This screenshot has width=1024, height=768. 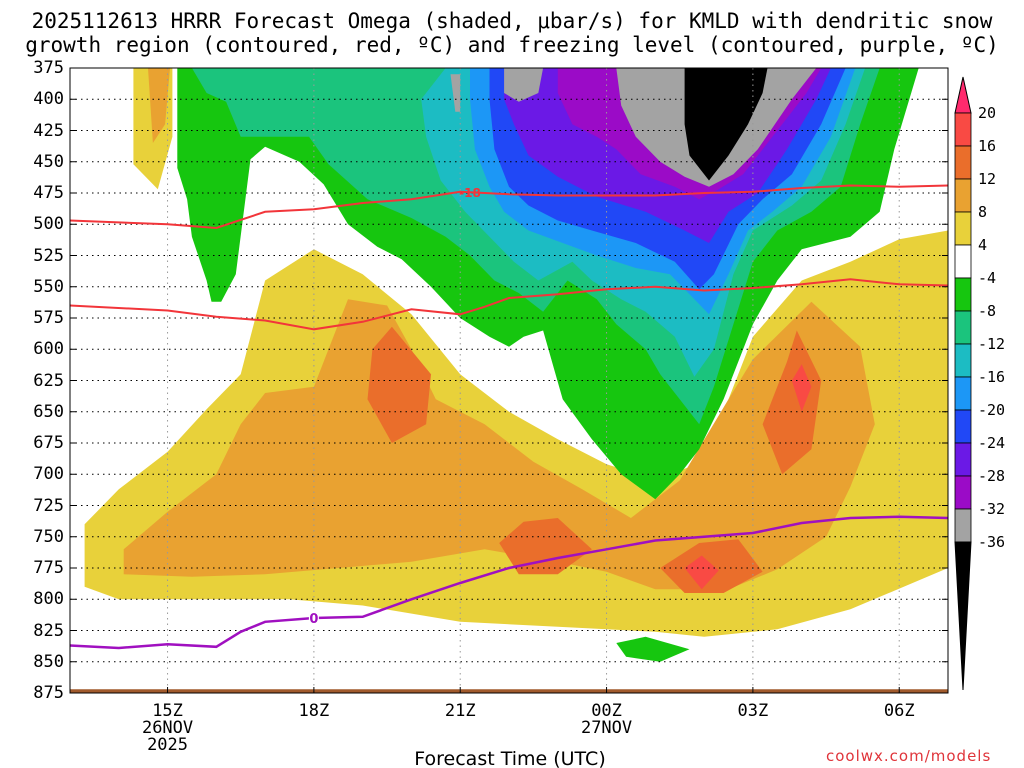 I want to click on terrain-floor, so click(x=509, y=691).